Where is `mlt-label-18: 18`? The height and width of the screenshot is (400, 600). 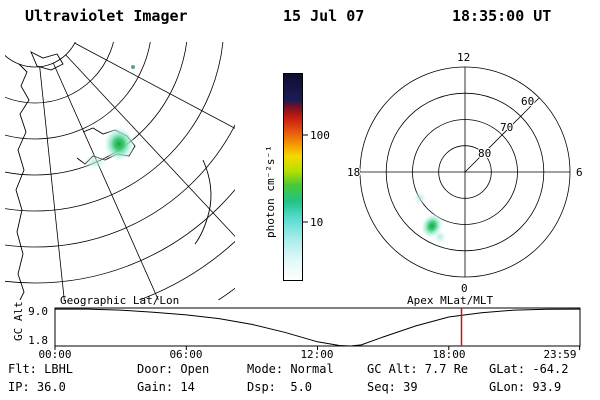 mlt-label-18: 18 is located at coordinates (353, 172).